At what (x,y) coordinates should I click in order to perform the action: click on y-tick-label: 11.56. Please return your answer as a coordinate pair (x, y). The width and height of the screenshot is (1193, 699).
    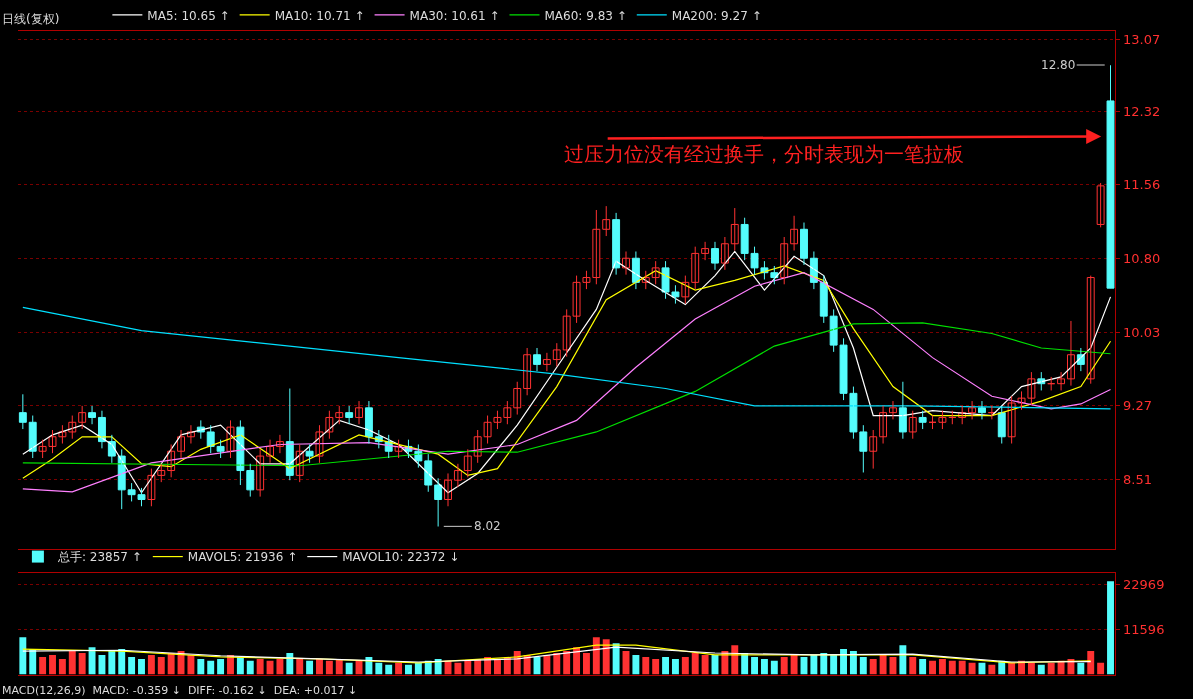
    Looking at the image, I should click on (1142, 185).